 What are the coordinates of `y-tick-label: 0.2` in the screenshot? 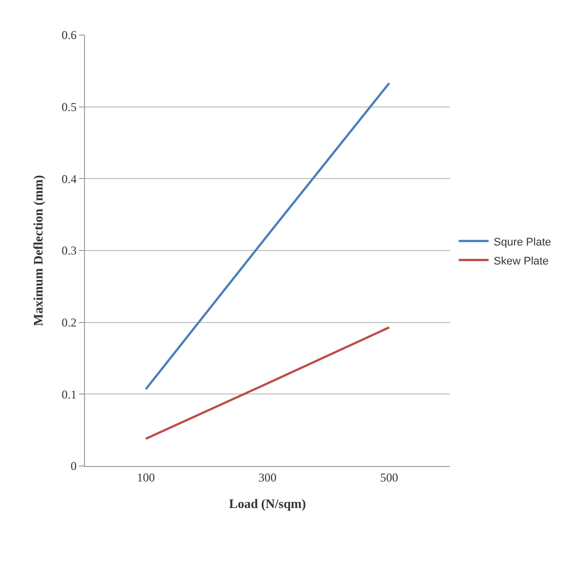 It's located at (69, 323).